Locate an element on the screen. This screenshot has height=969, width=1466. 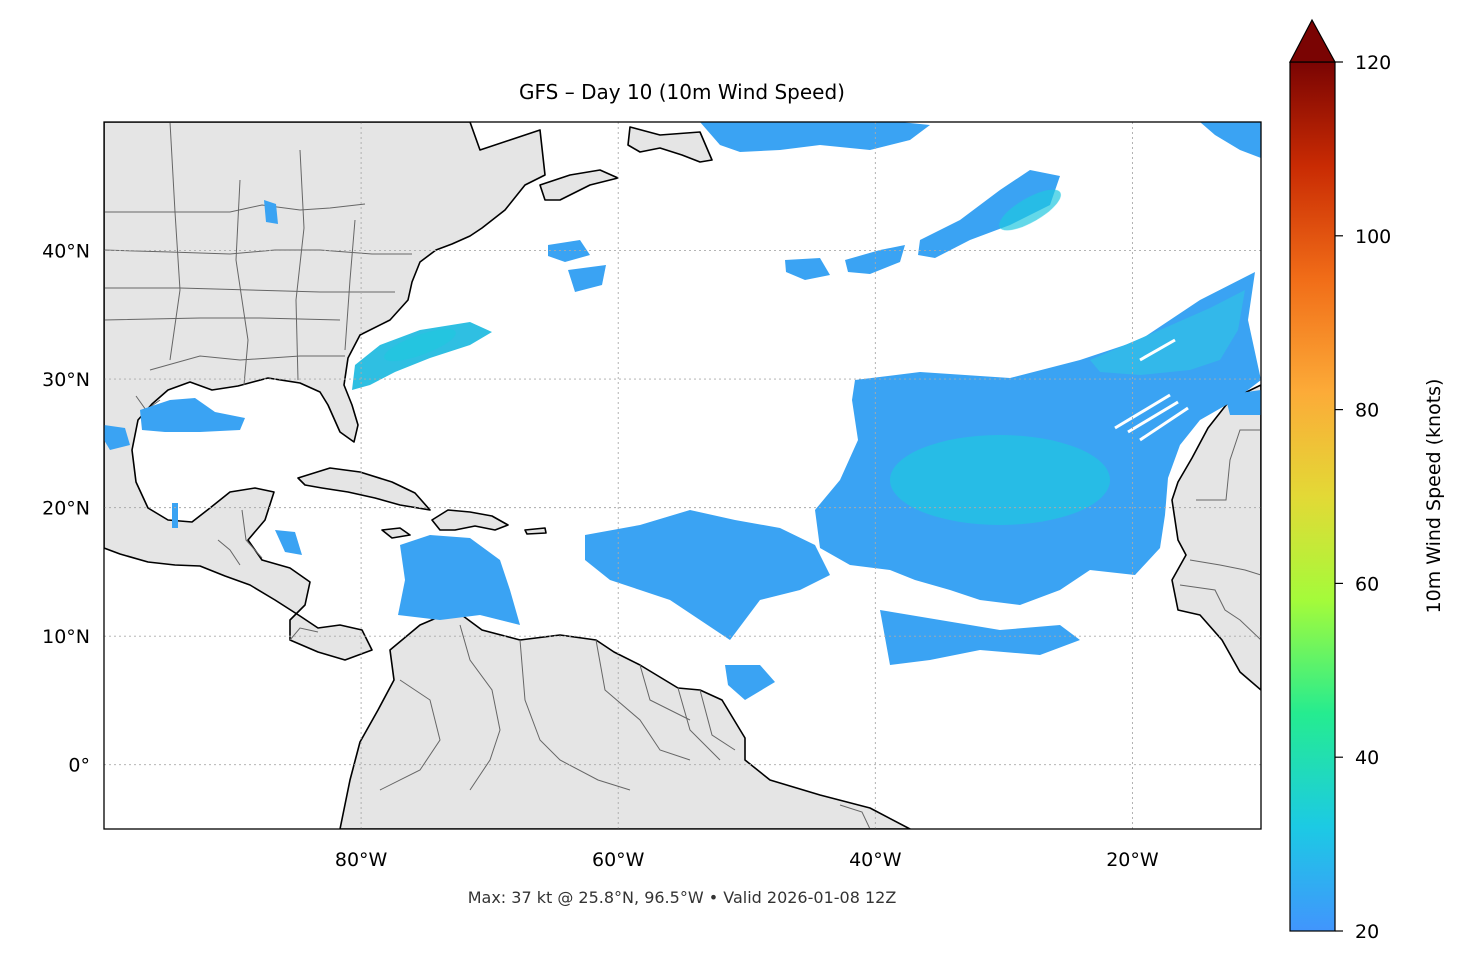
colorbar-tick-label: 120 is located at coordinates (1373, 63).